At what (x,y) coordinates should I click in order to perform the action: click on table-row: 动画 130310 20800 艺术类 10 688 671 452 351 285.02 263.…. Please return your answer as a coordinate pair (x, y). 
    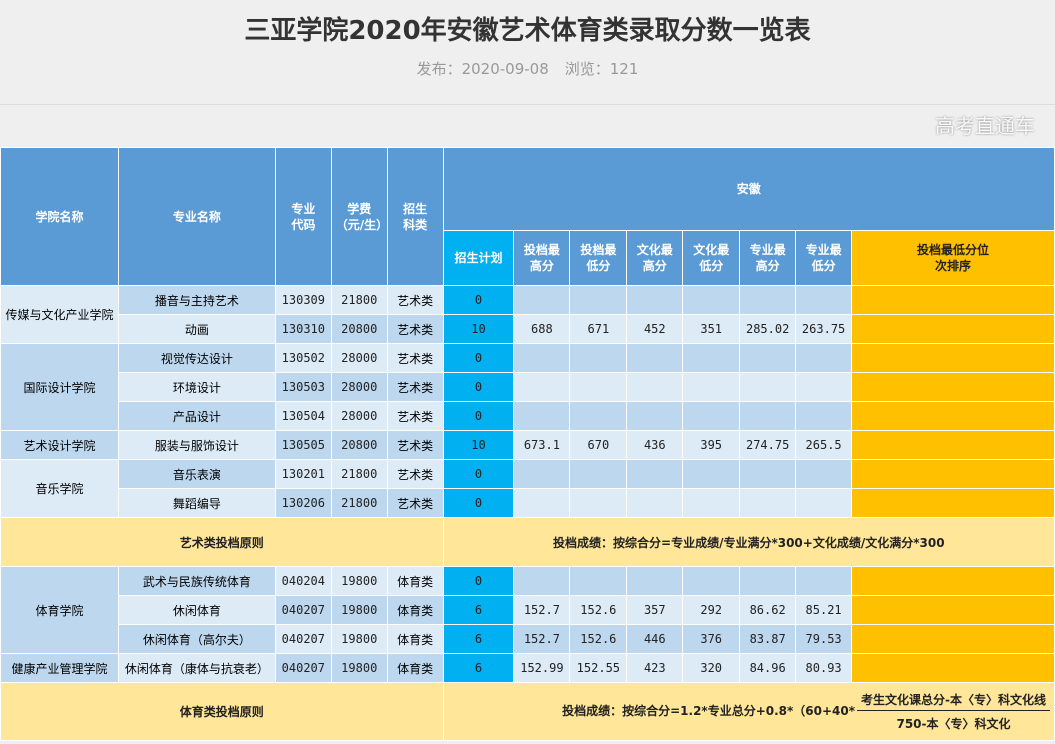
    Looking at the image, I should click on (528, 329).